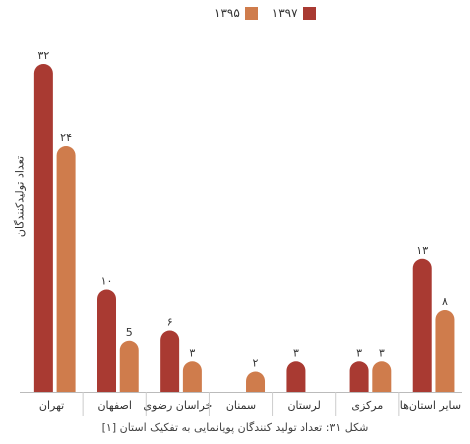 Image resolution: width=470 pixels, height=444 pixels. What do you see at coordinates (256, 363) in the screenshot?
I see `data-label: ۲` at bounding box center [256, 363].